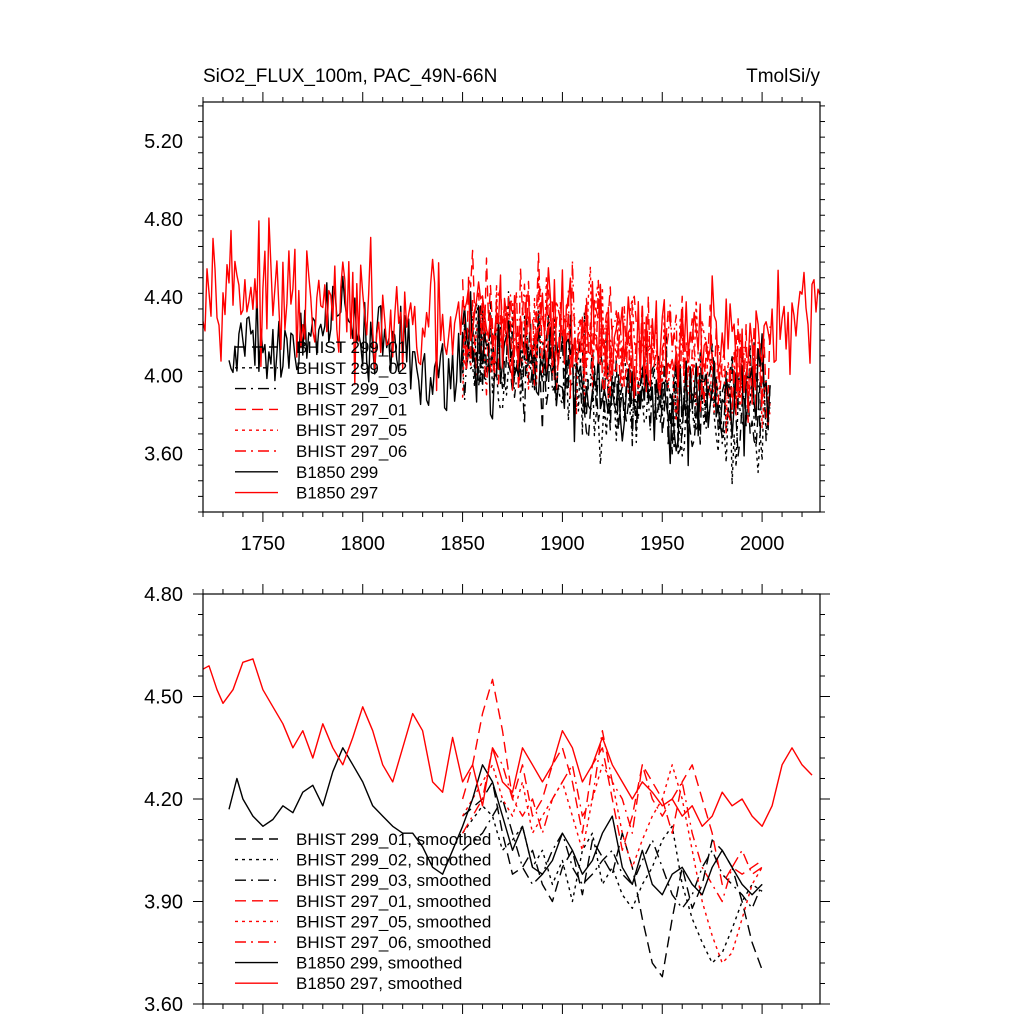  What do you see at coordinates (462, 544) in the screenshot?
I see `x-tick-label: 1850` at bounding box center [462, 544].